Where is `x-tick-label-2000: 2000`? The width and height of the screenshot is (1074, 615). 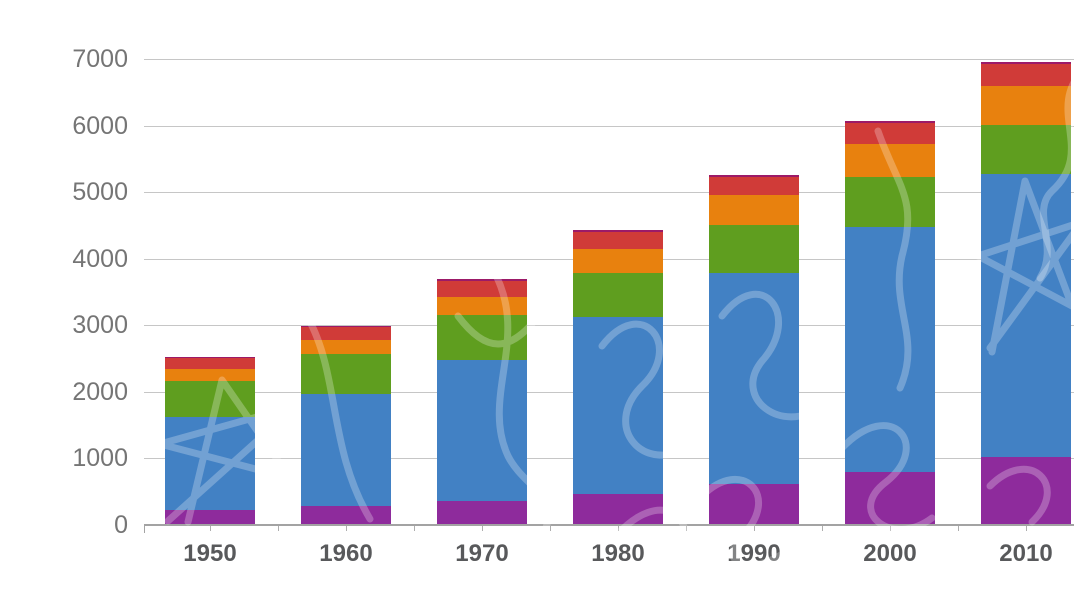 x-tick-label-2000: 2000 is located at coordinates (890, 553).